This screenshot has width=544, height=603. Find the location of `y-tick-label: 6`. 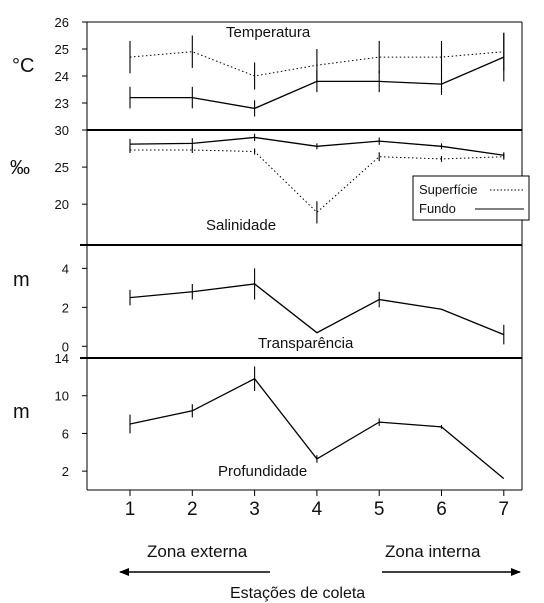

y-tick-label: 6 is located at coordinates (65, 433).